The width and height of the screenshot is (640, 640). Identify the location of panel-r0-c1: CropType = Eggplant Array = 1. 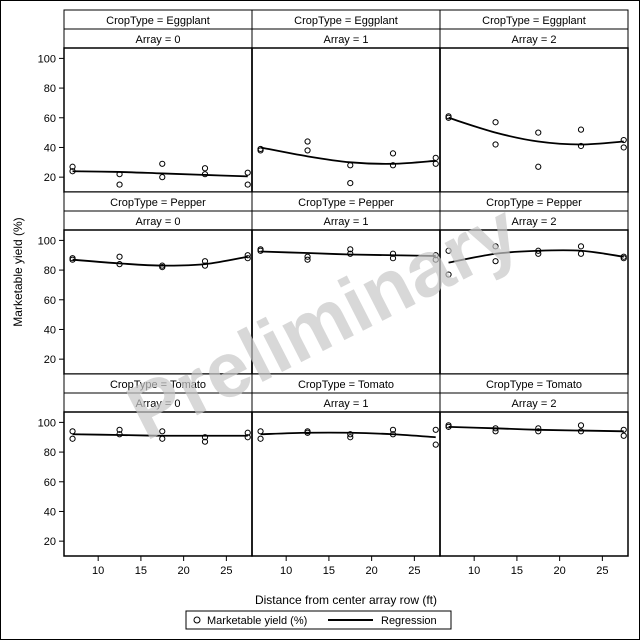
(346, 101).